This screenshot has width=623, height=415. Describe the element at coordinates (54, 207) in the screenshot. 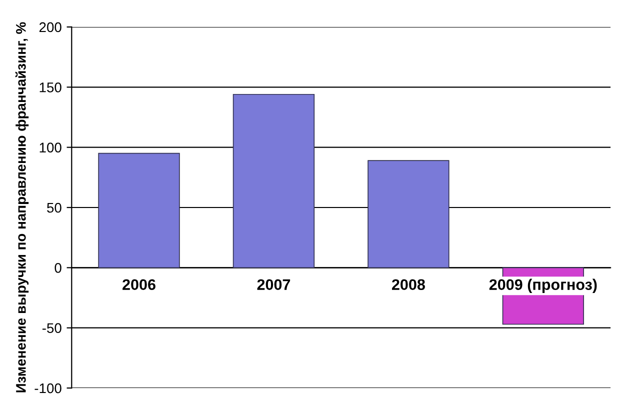

I see `y-tick-label: 50` at that location.